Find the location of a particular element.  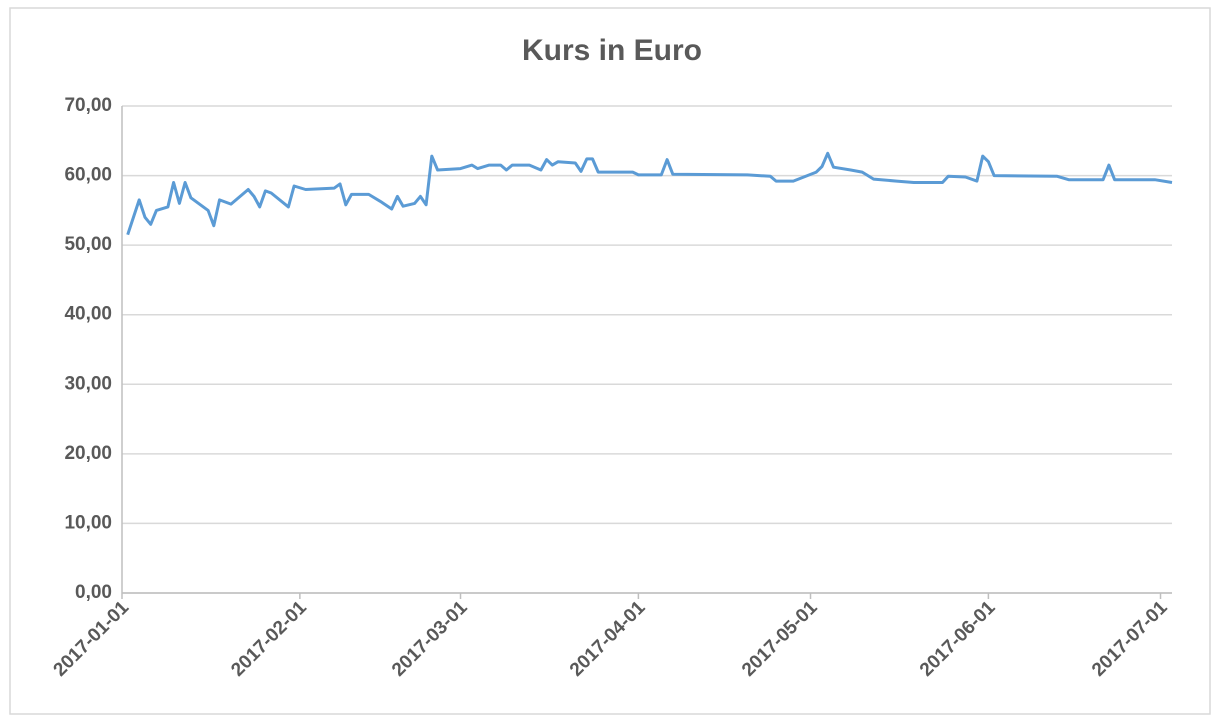

chart-title: Kurs in Euro is located at coordinates (612, 50).